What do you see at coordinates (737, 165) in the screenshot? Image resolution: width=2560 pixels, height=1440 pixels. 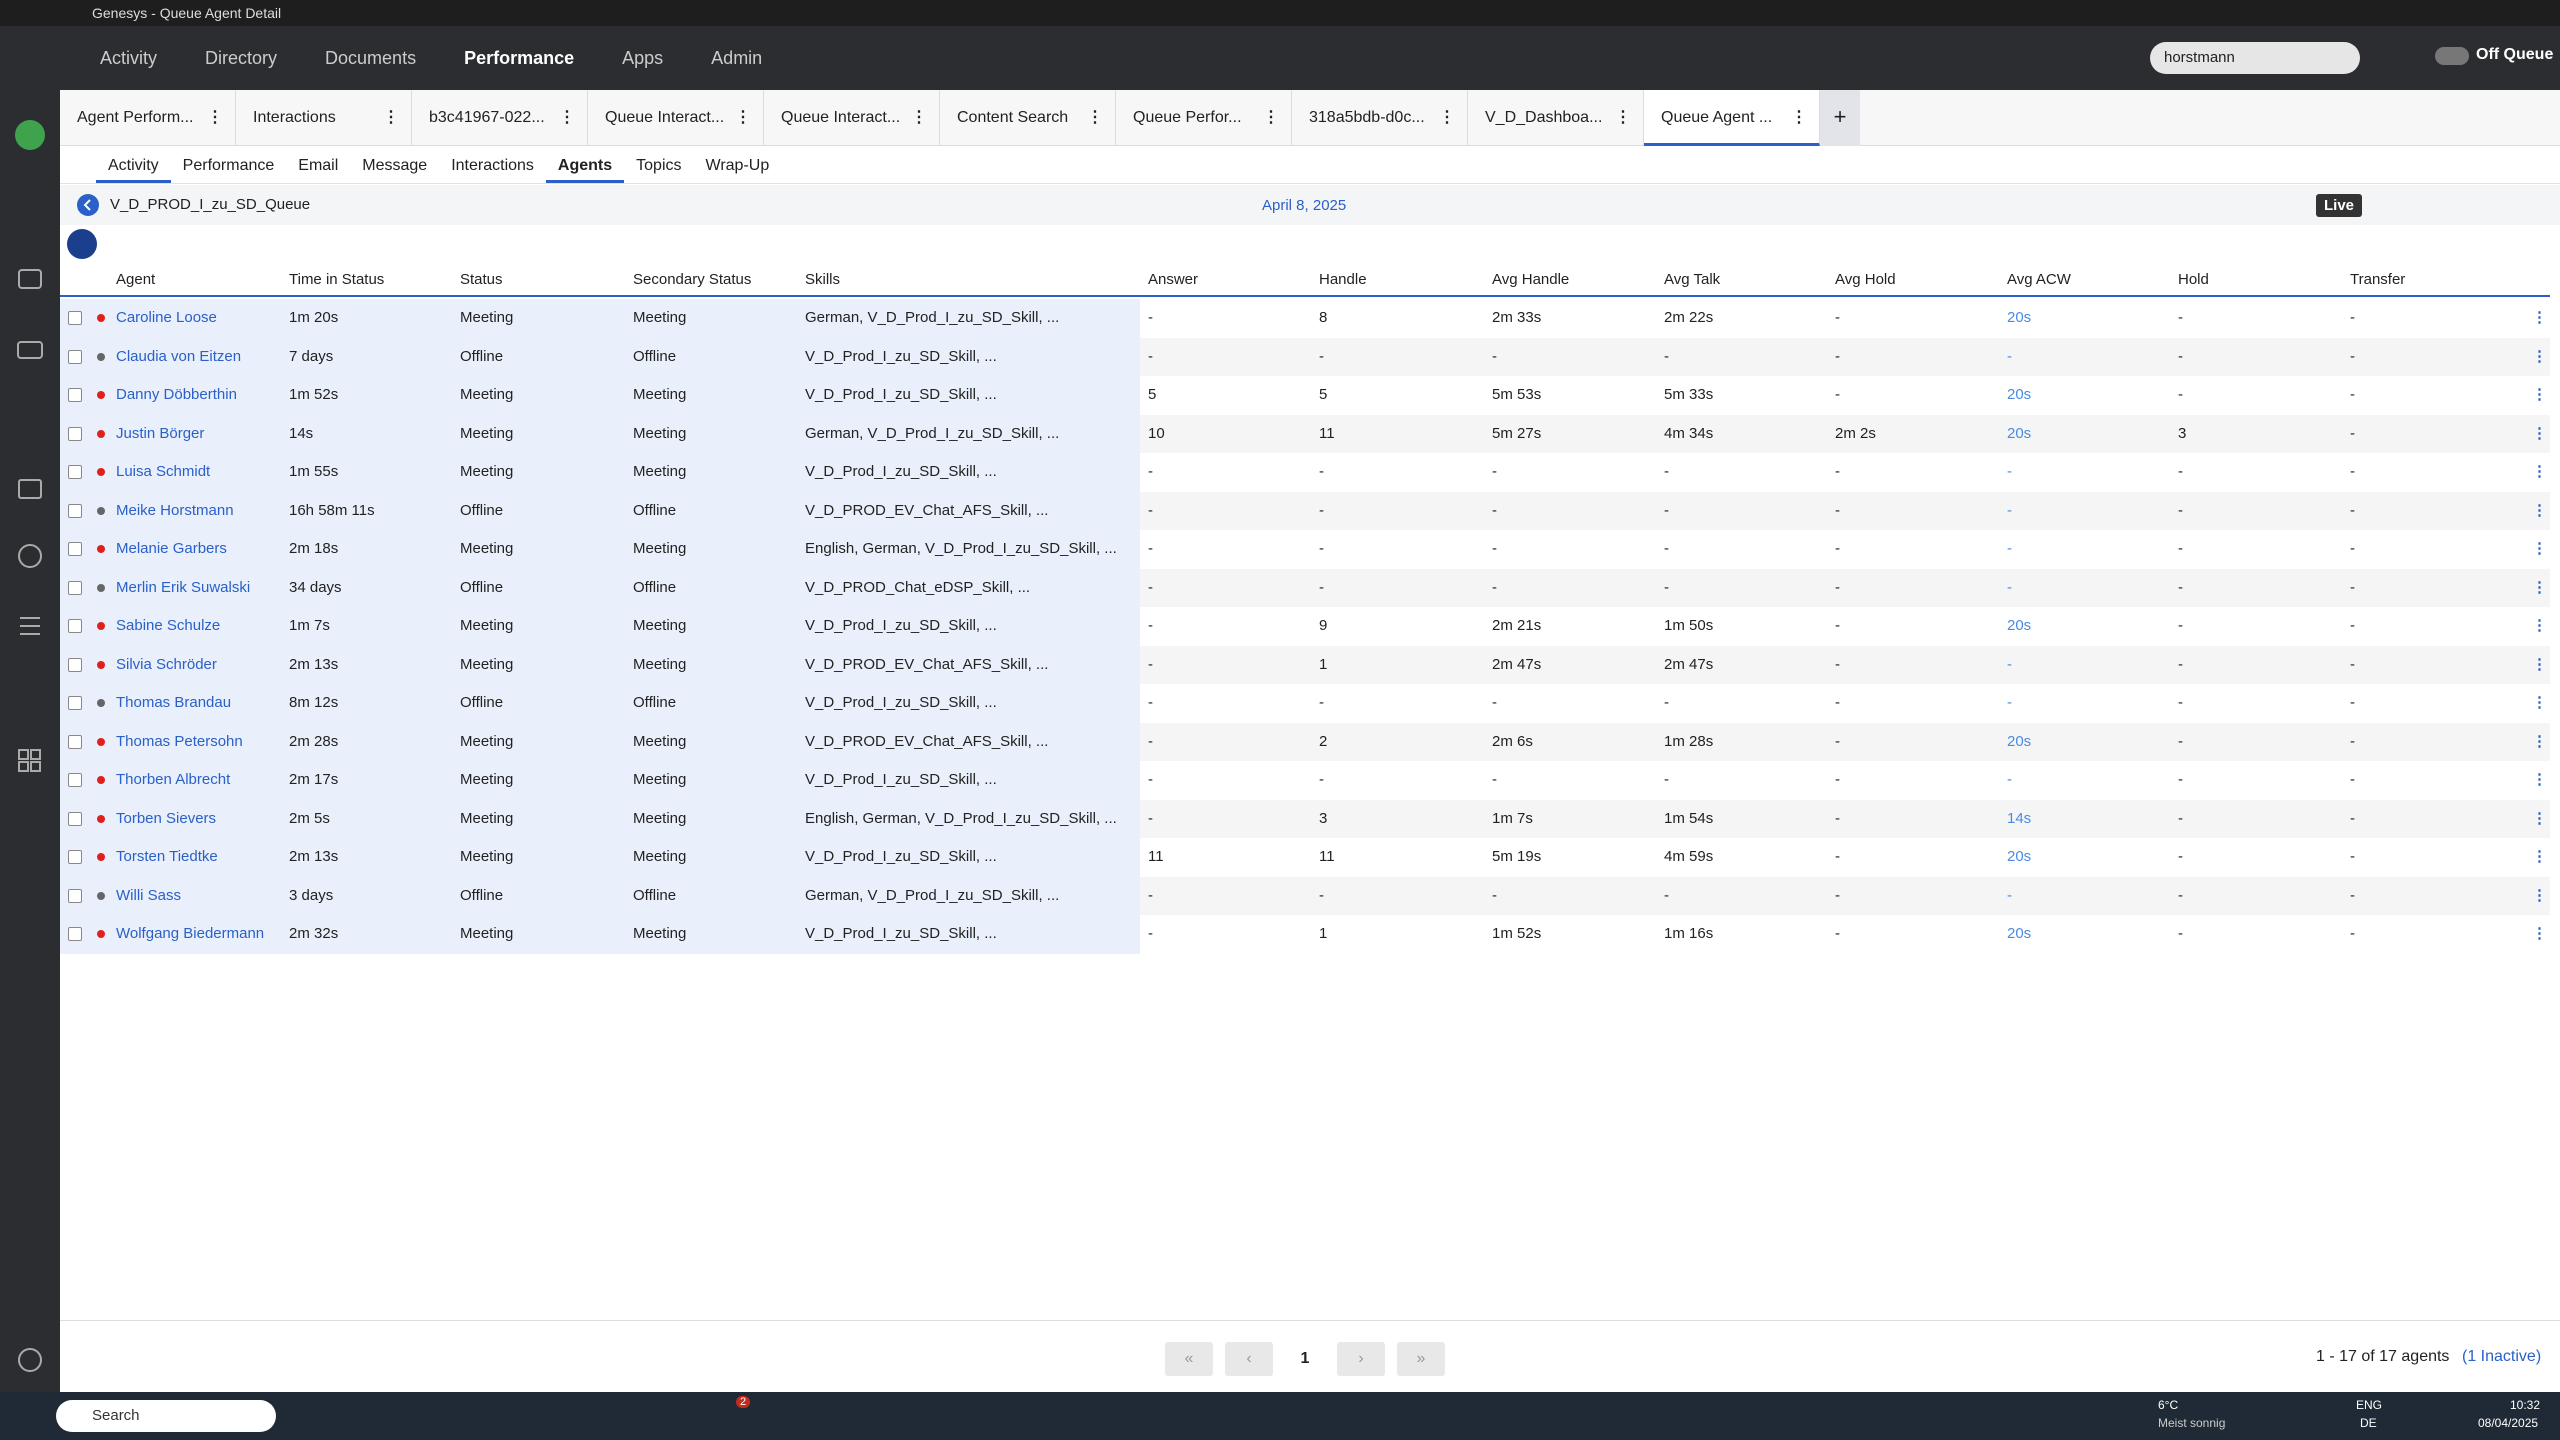 I see `sub-tab: Wrap-Up` at bounding box center [737, 165].